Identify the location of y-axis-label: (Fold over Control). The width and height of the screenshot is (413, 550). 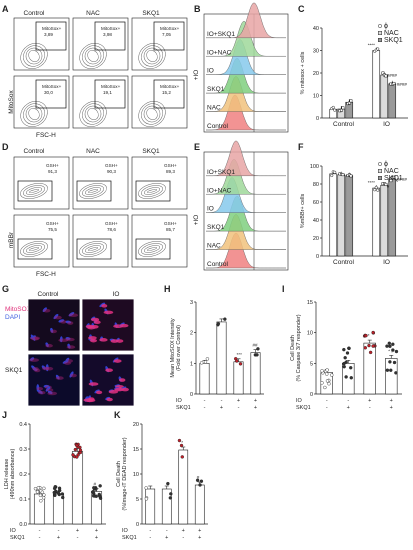
(179, 348).